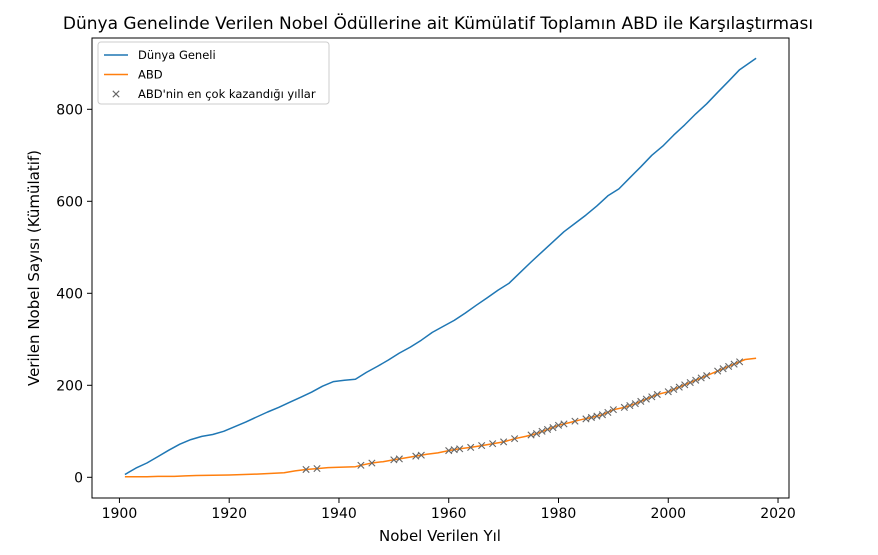 The height and width of the screenshot is (555, 878). I want to click on x-tick-label: 2020, so click(778, 514).